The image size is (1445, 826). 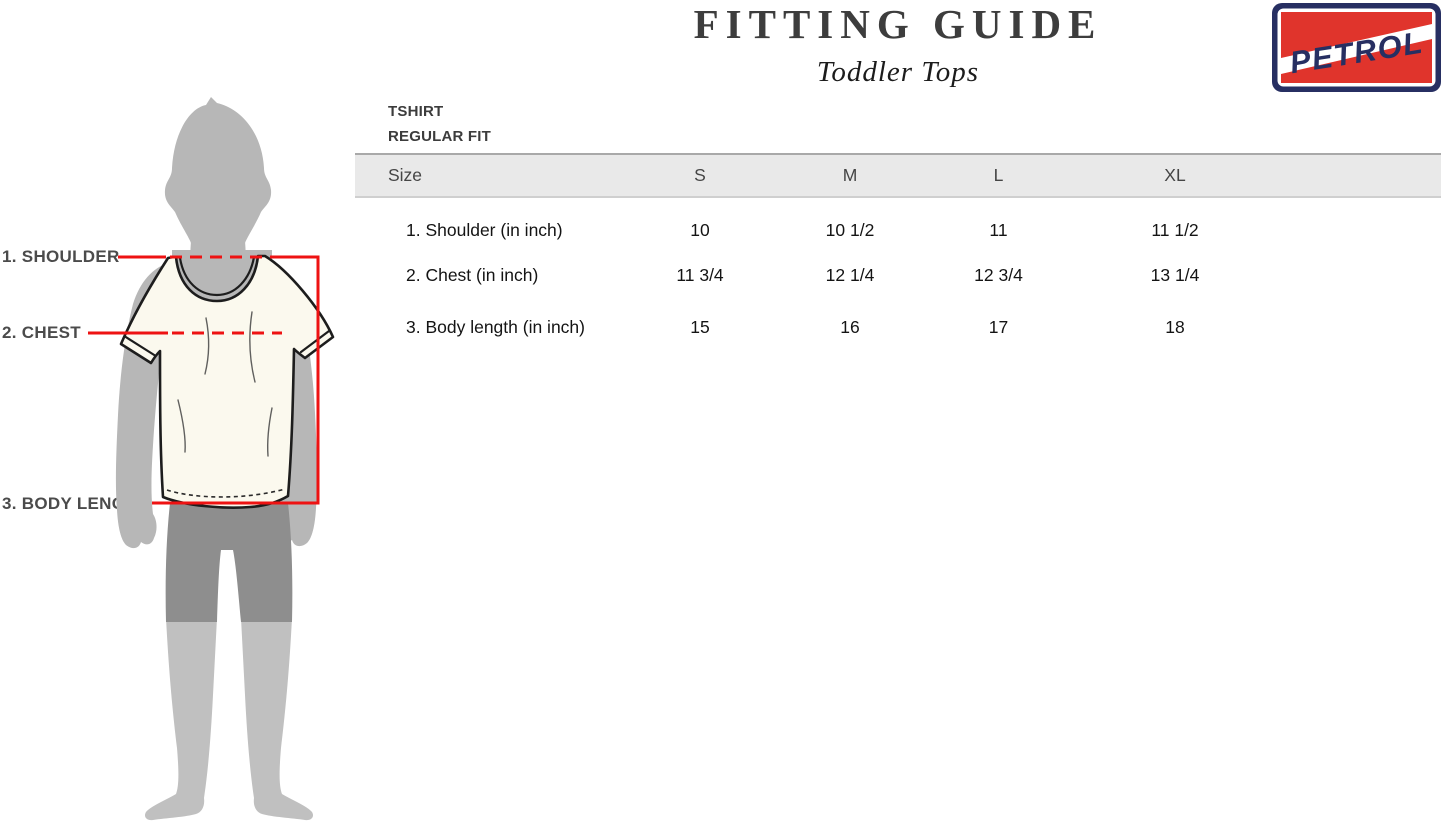 I want to click on cell-value: 13 1/4, so click(x=1175, y=274).